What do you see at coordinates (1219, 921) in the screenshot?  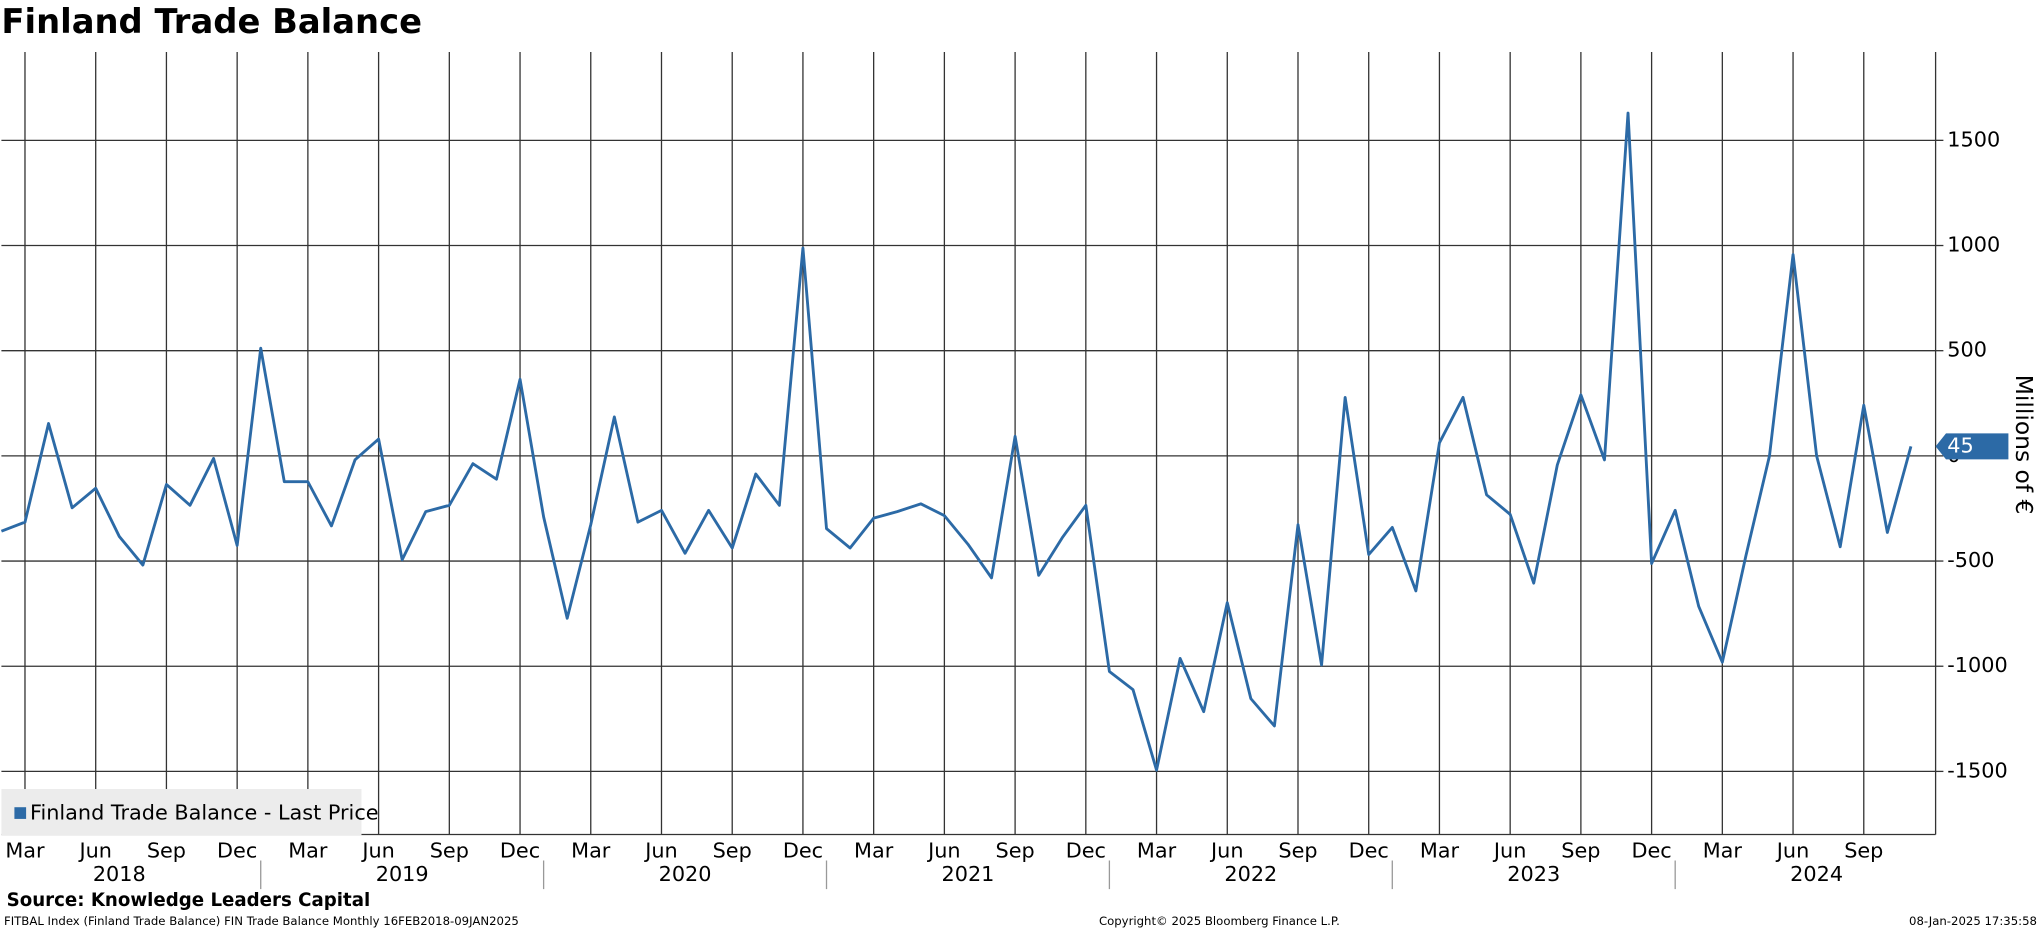 I see `copyright: Copyright© 2025 Bloomberg Finance L.P.` at bounding box center [1219, 921].